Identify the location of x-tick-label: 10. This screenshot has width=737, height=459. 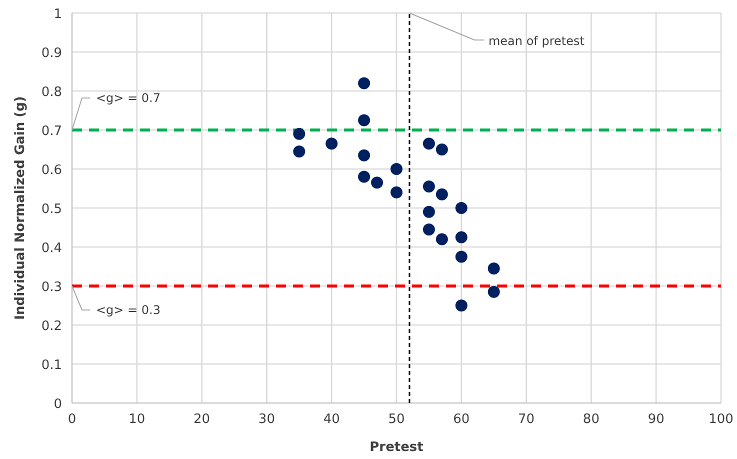
(137, 419).